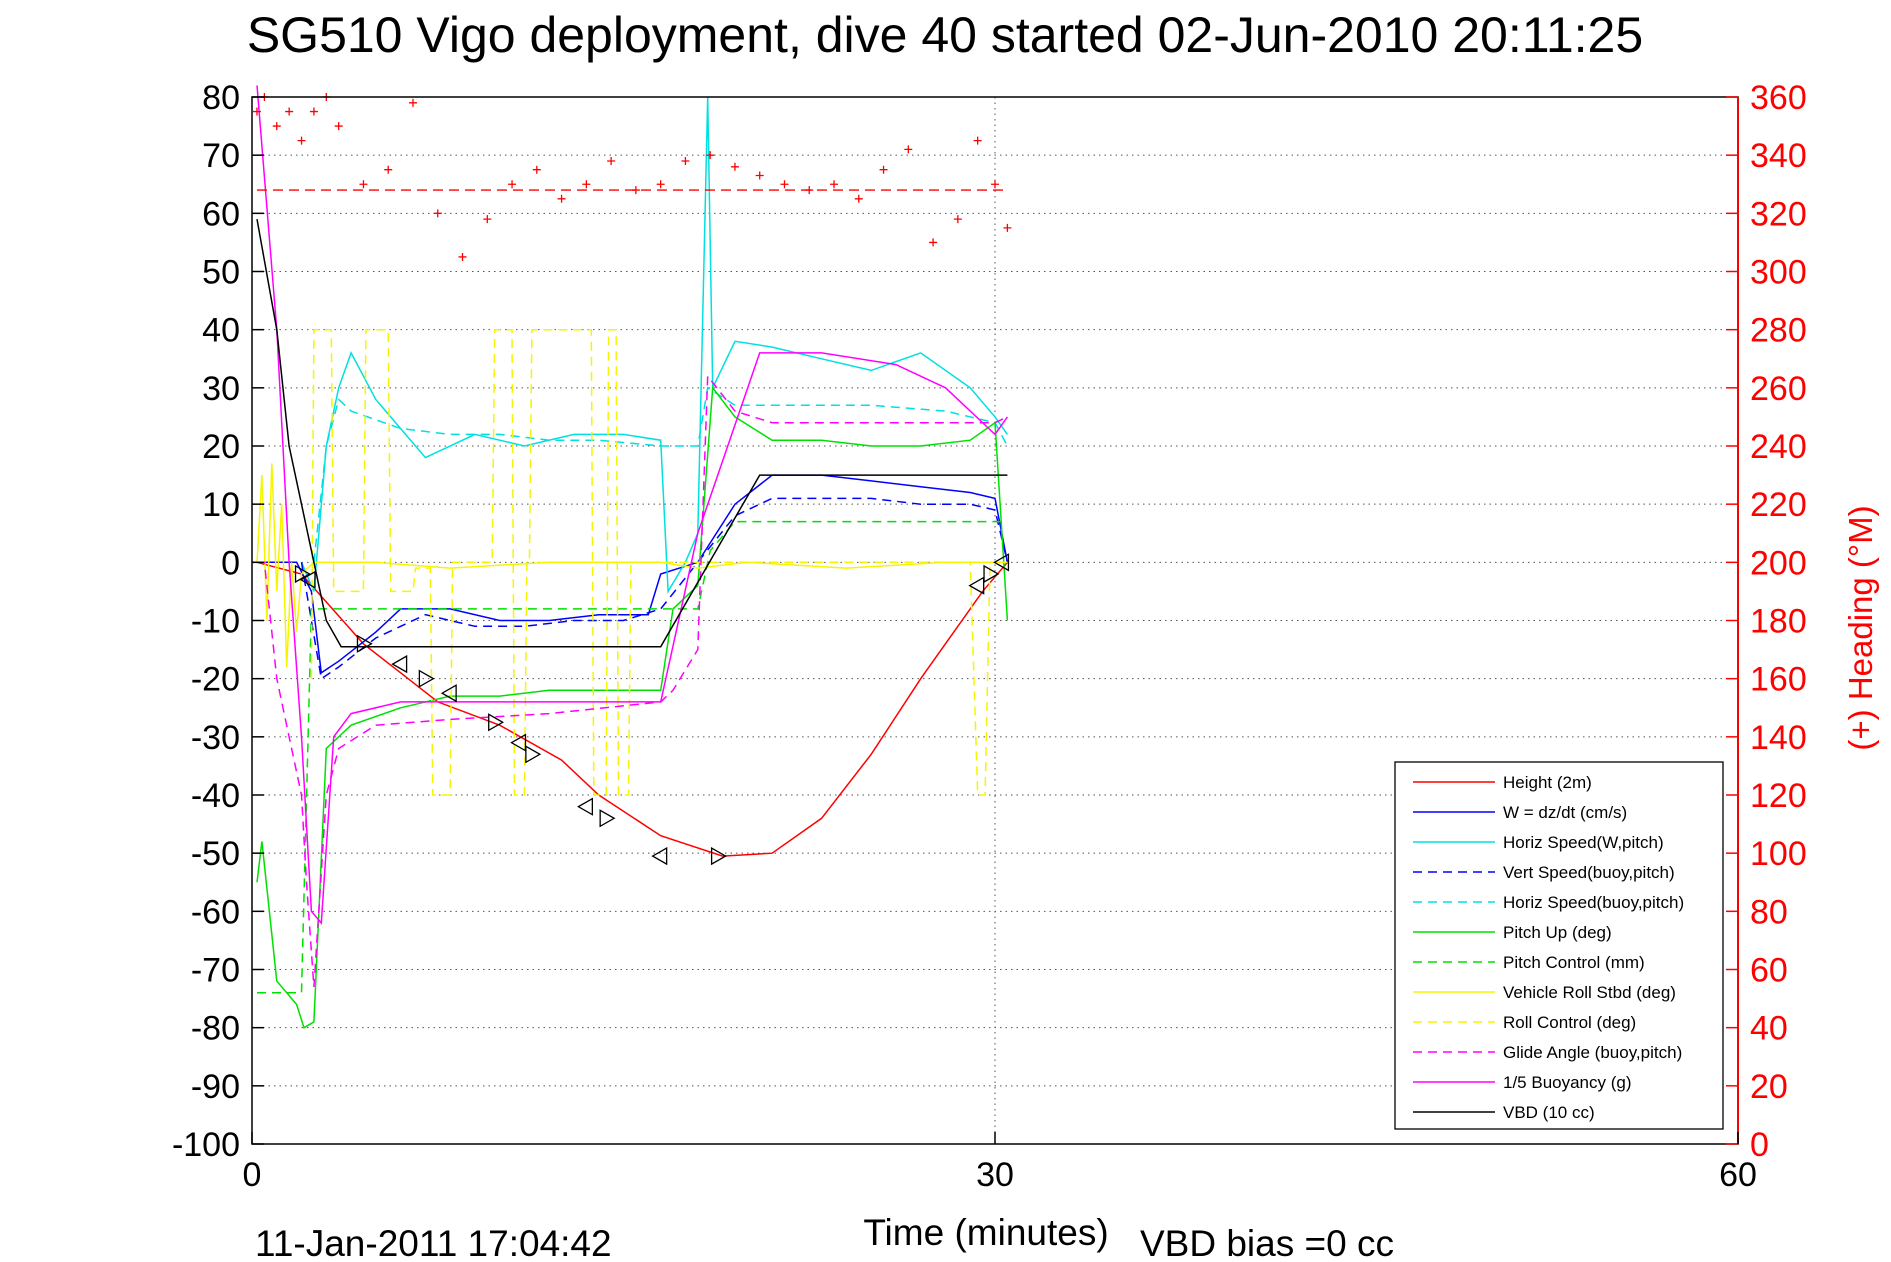 The height and width of the screenshot is (1262, 1891). Describe the element at coordinates (1778, 796) in the screenshot. I see `right-tick-label: 120` at that location.